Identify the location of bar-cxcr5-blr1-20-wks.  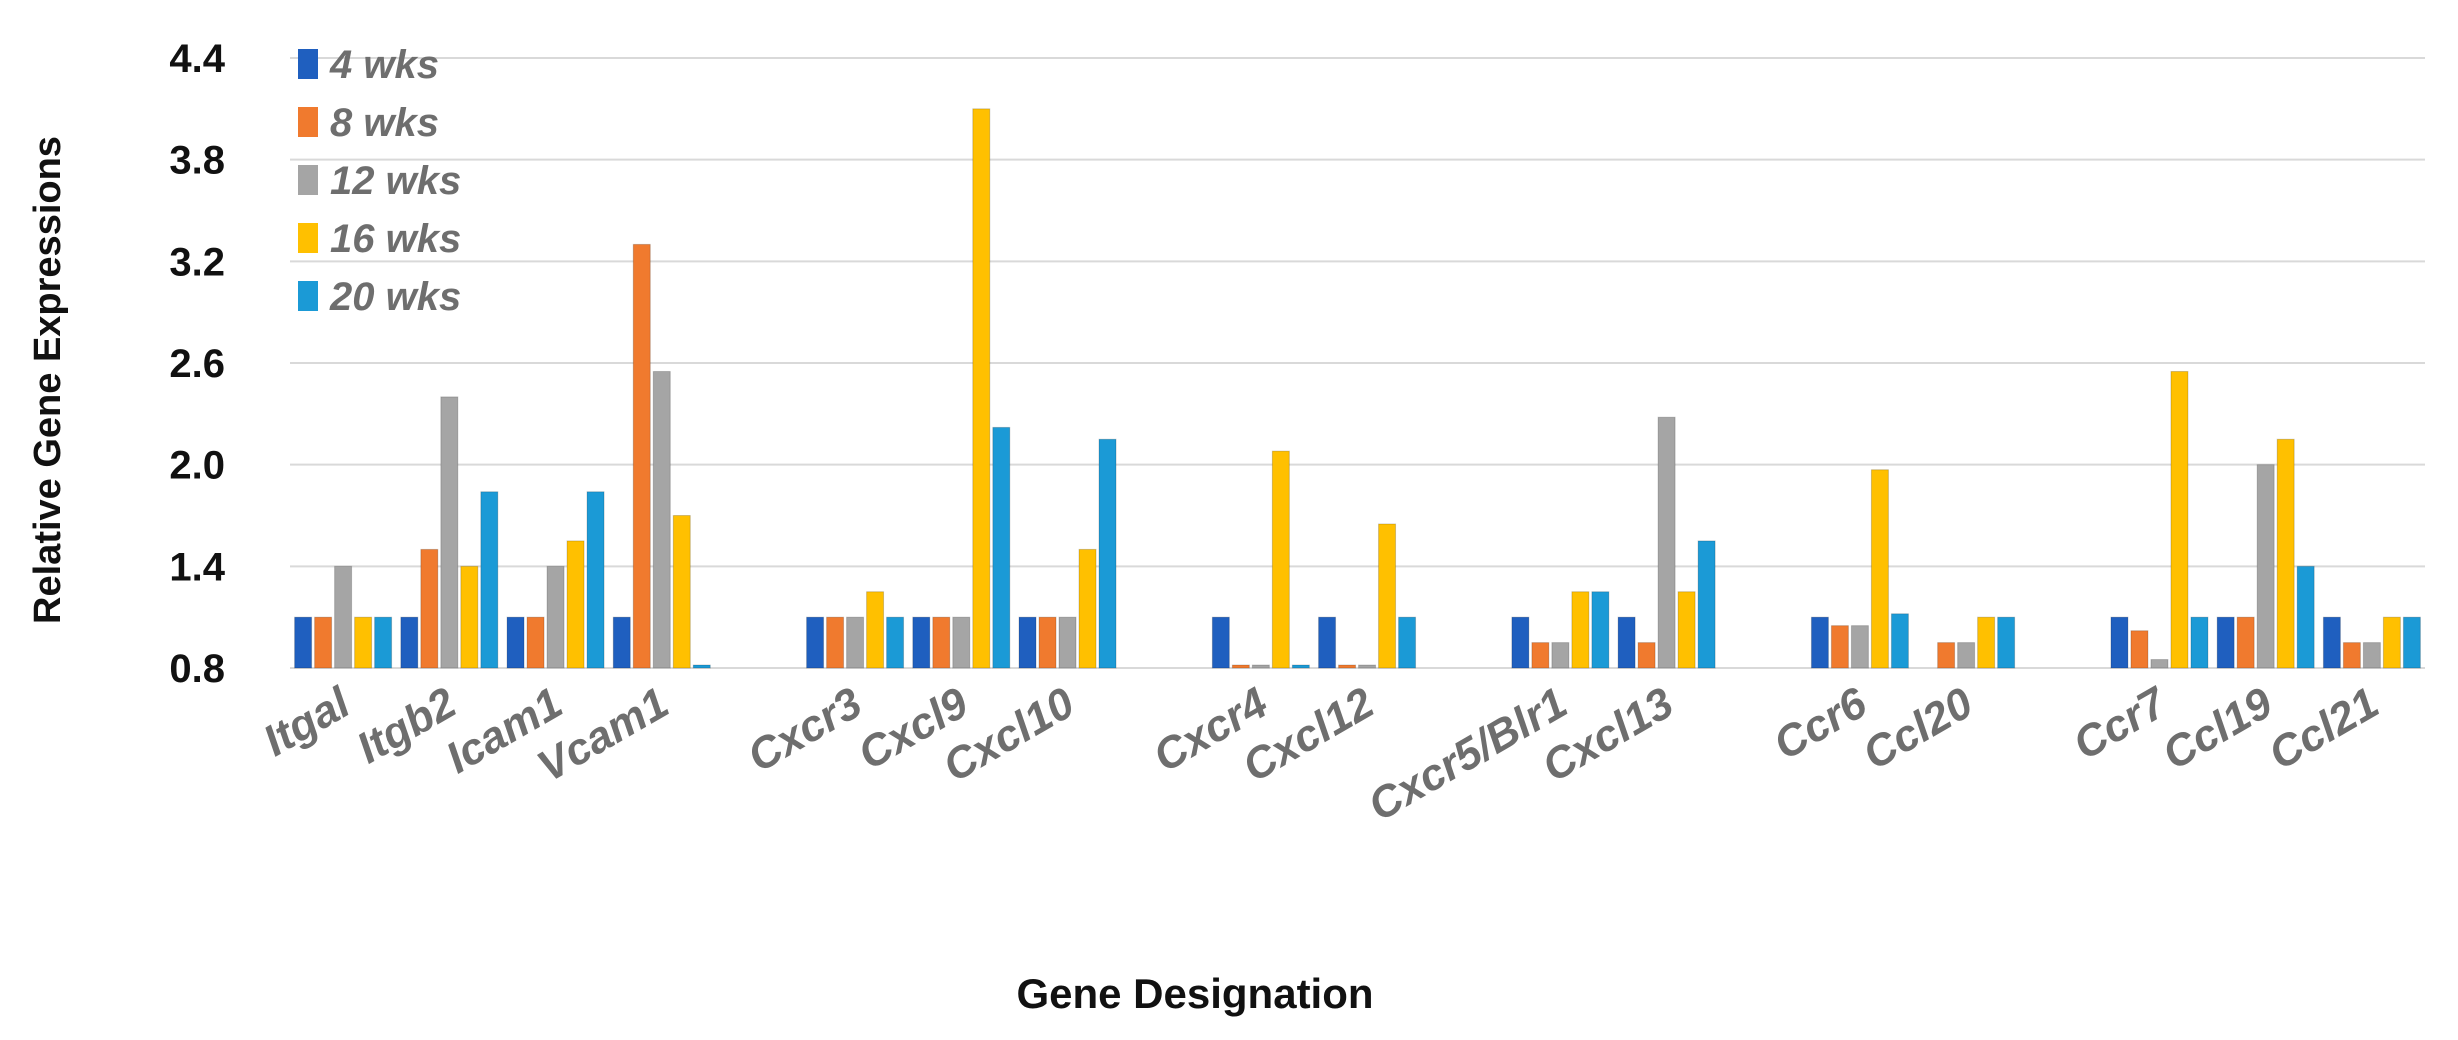
(1600, 630).